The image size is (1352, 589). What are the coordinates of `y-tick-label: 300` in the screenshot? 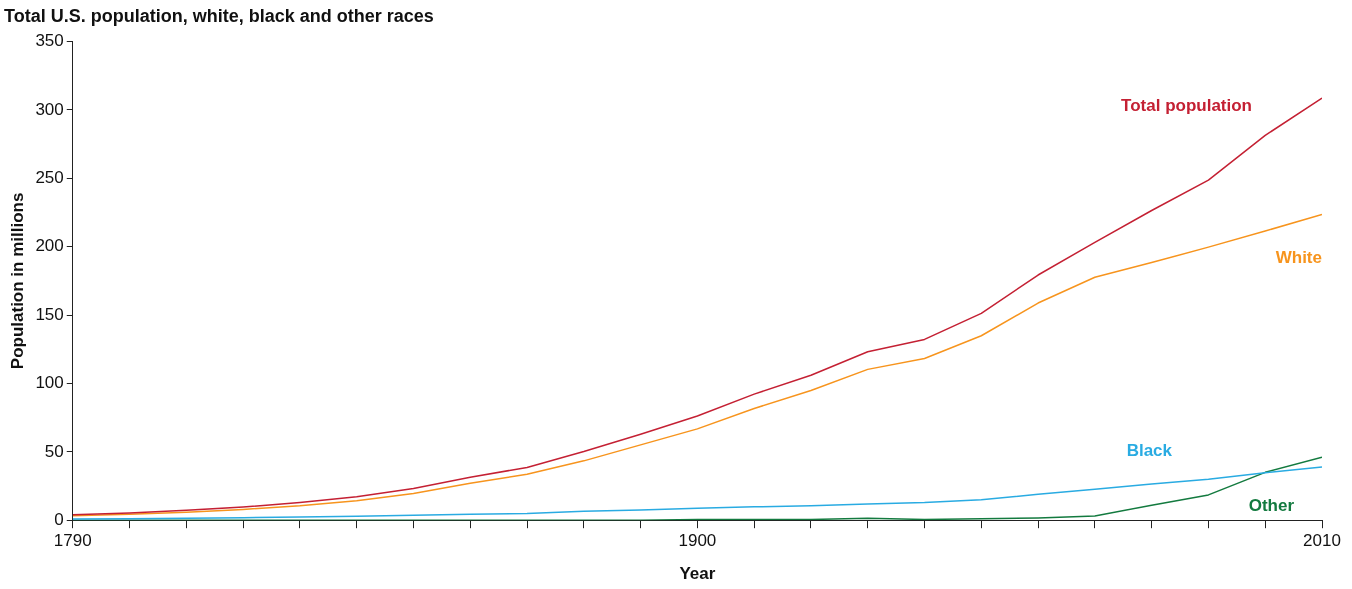 It's located at (49, 109).